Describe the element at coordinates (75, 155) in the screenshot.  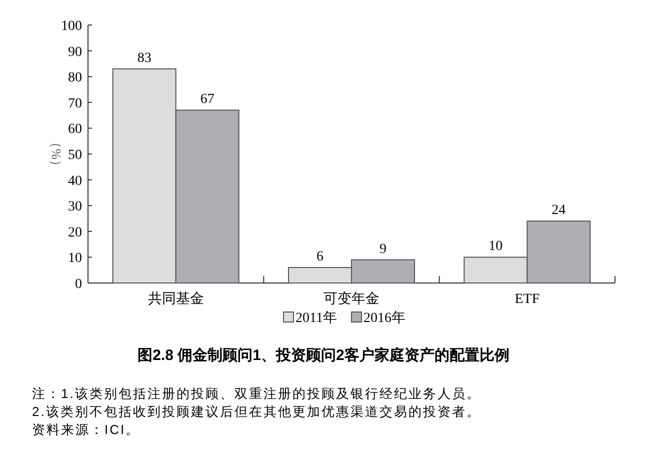
I see `y-tick-label: 50` at that location.